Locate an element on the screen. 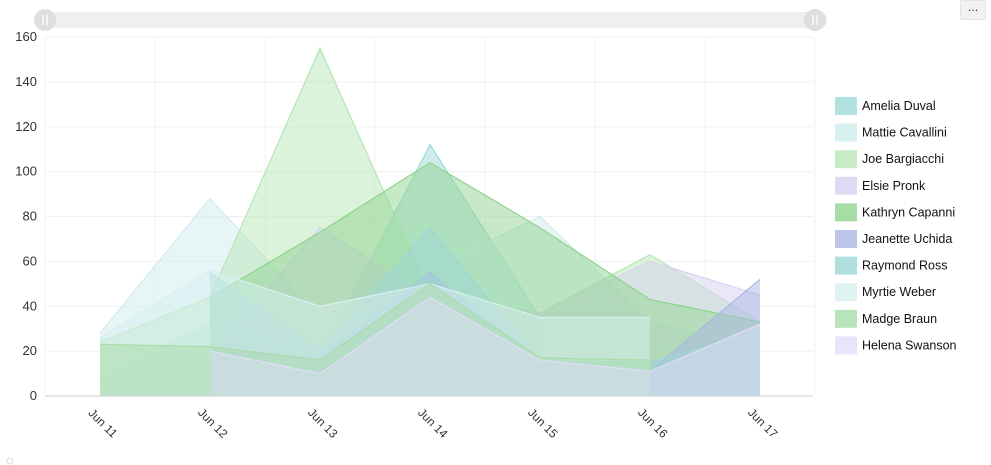 This screenshot has height=465, width=991. y-tick-label: 160 is located at coordinates (26, 36).